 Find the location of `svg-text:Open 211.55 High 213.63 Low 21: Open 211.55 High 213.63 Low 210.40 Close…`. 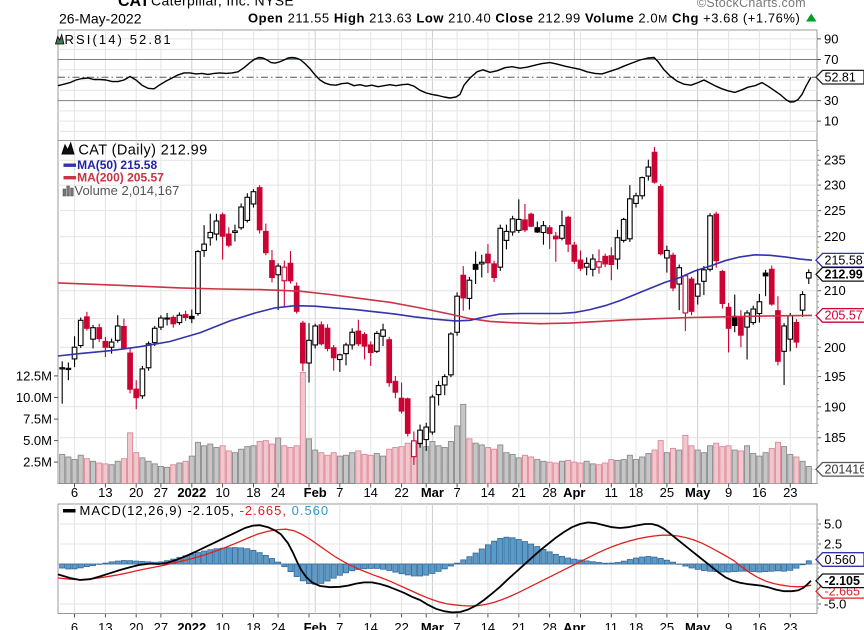

svg-text:Open 211.55 High 213.63 Low 21: Open 211.55 High 213.63 Low 210.40 Close… is located at coordinates (524, 18).